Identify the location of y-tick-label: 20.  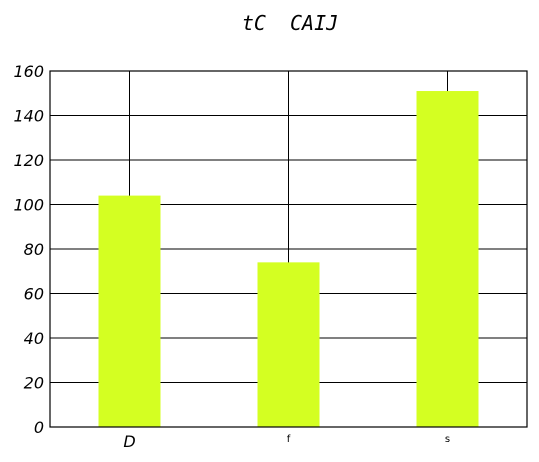
(34, 383).